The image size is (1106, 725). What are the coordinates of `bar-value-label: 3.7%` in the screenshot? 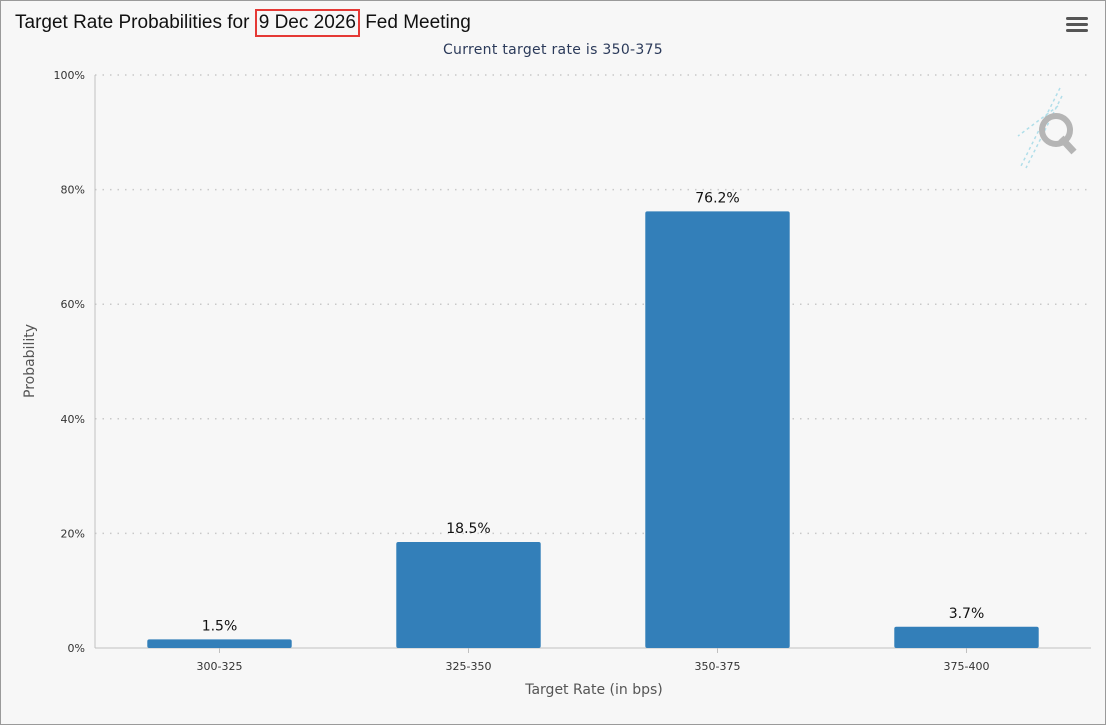 It's located at (967, 614).